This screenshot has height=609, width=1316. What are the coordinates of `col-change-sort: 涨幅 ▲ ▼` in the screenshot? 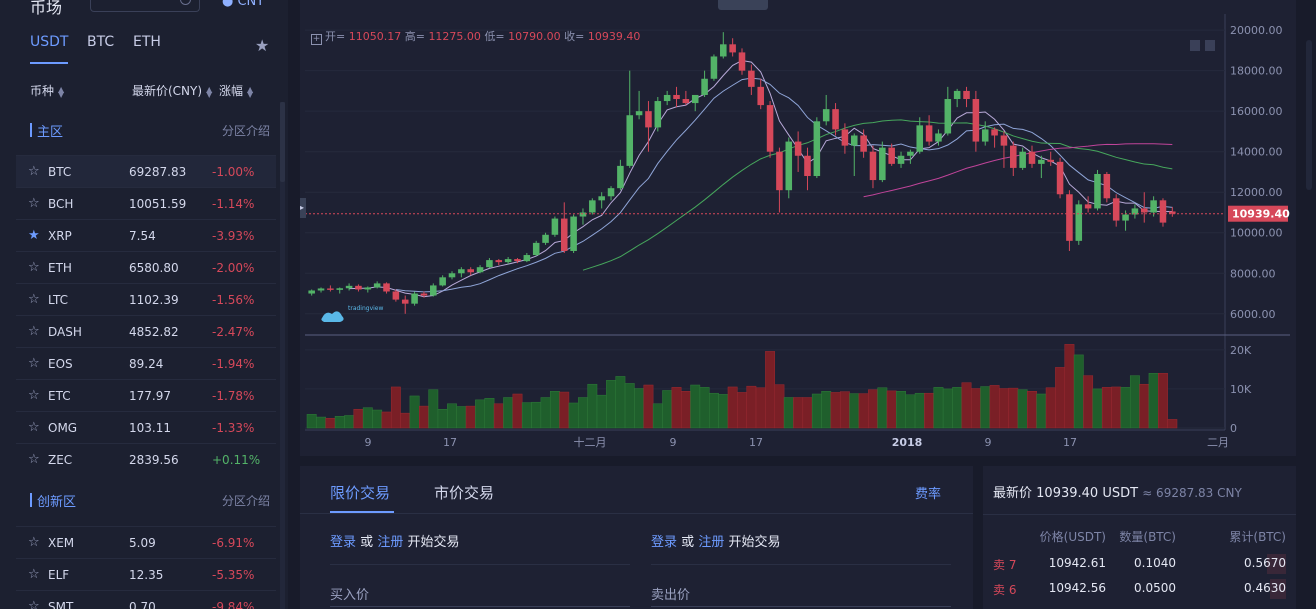 It's located at (236, 90).